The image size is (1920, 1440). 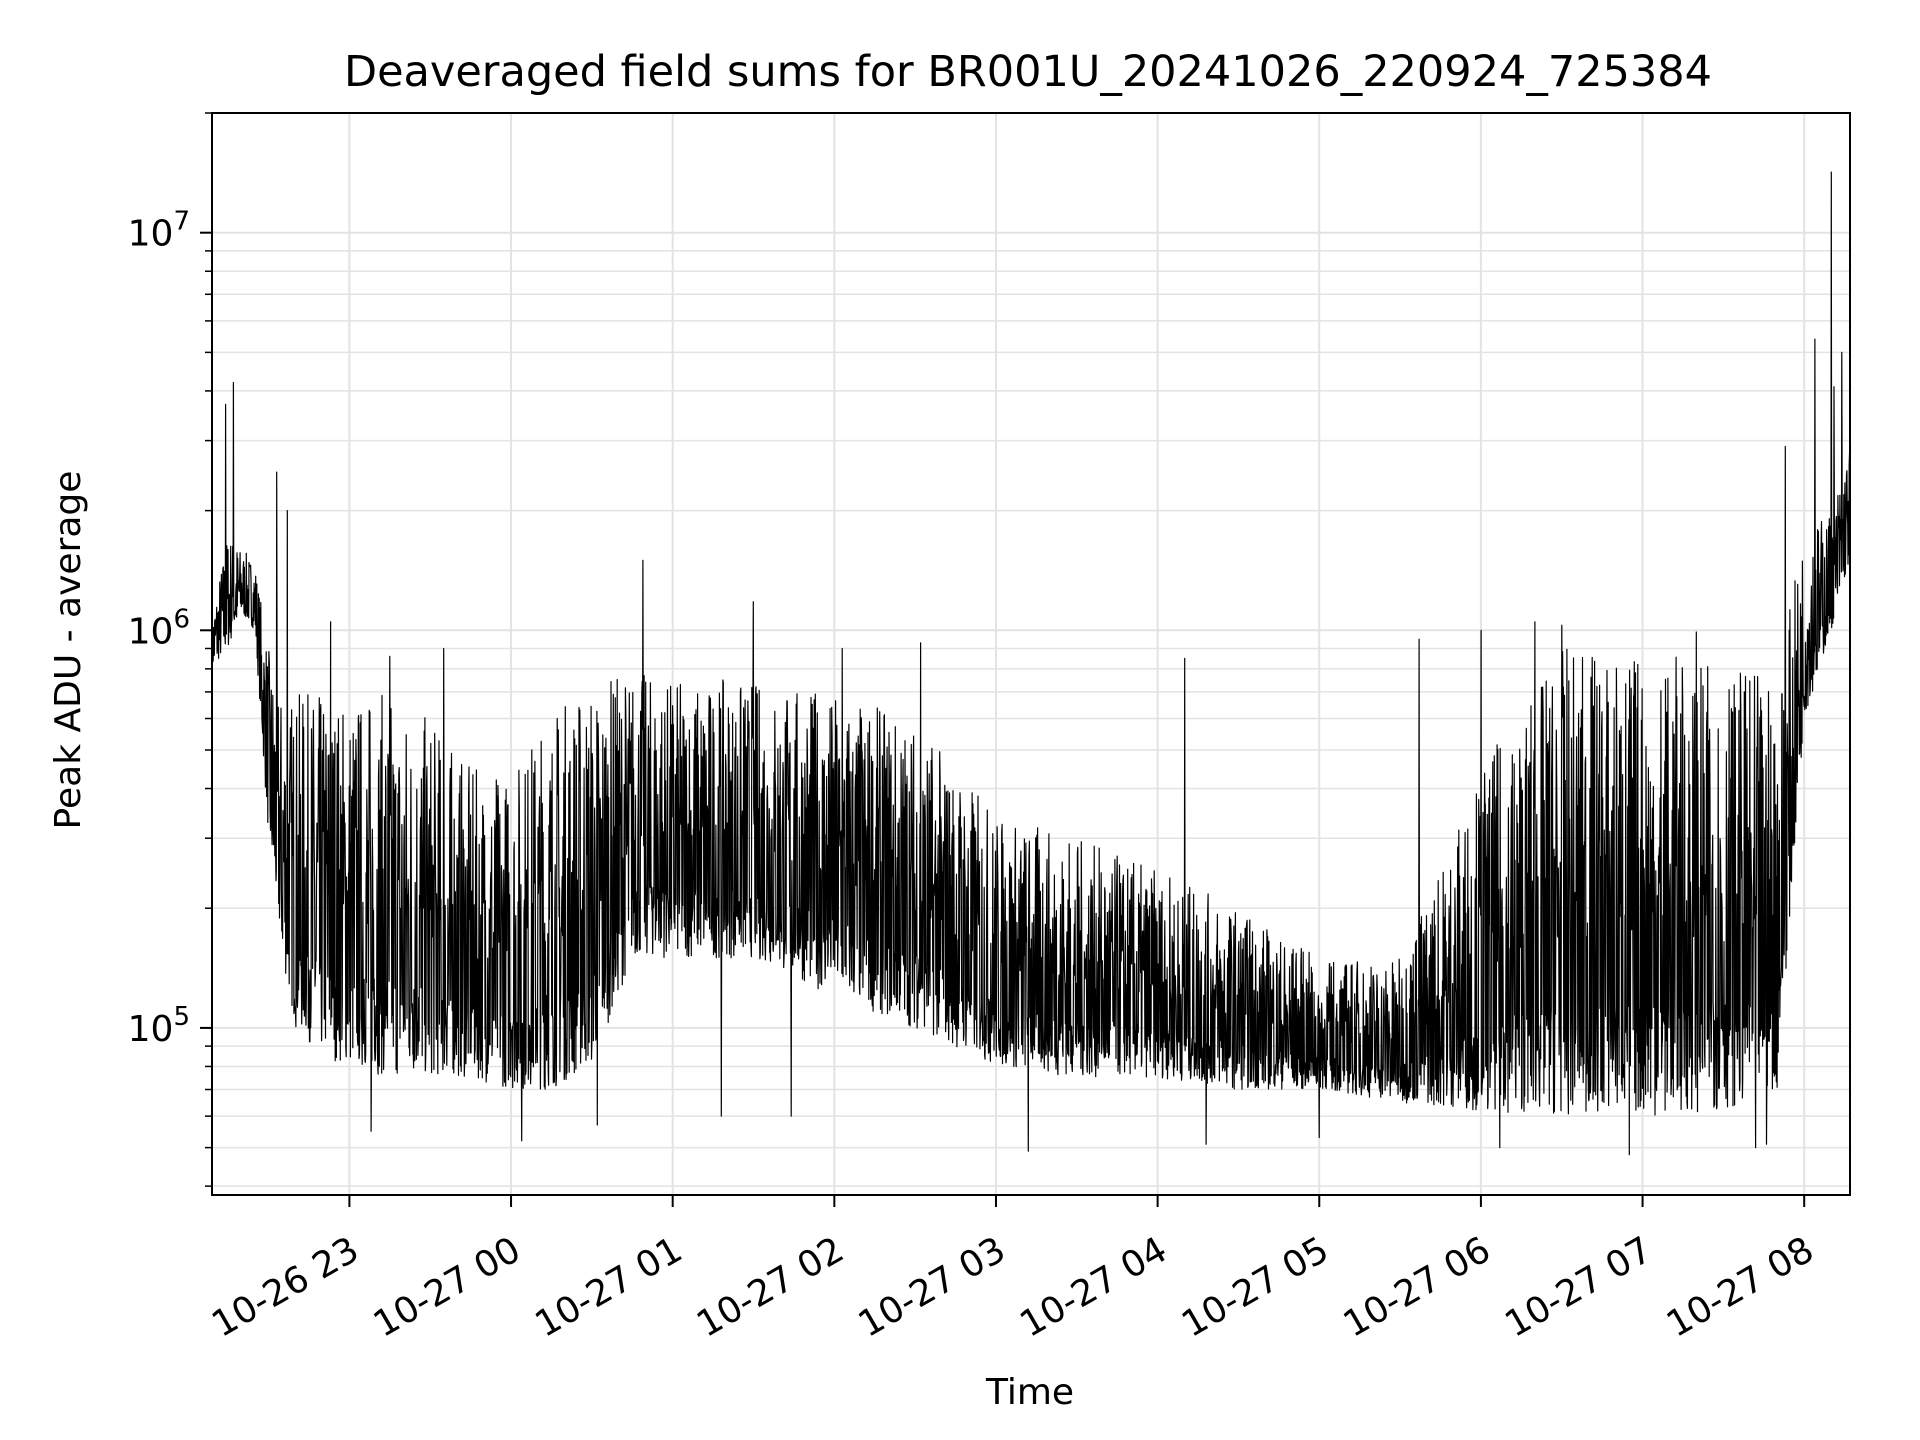 What do you see at coordinates (159, 628) in the screenshot?
I see `y-tick-label: 10⁶` at bounding box center [159, 628].